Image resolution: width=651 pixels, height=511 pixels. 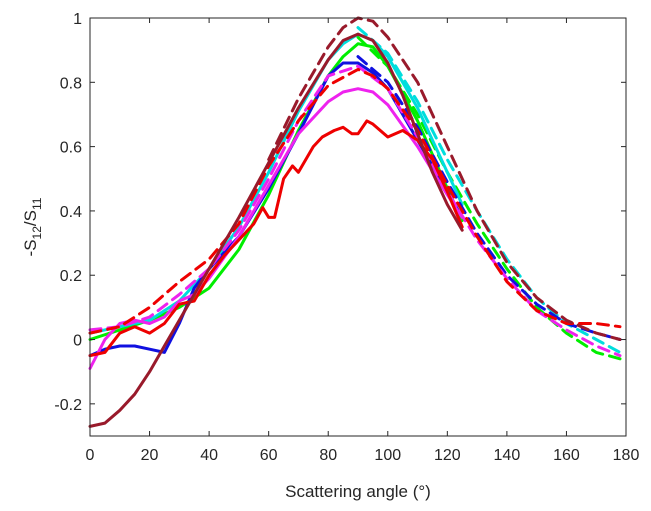 What do you see at coordinates (209, 455) in the screenshot?
I see `x-tick-label: 40` at bounding box center [209, 455].